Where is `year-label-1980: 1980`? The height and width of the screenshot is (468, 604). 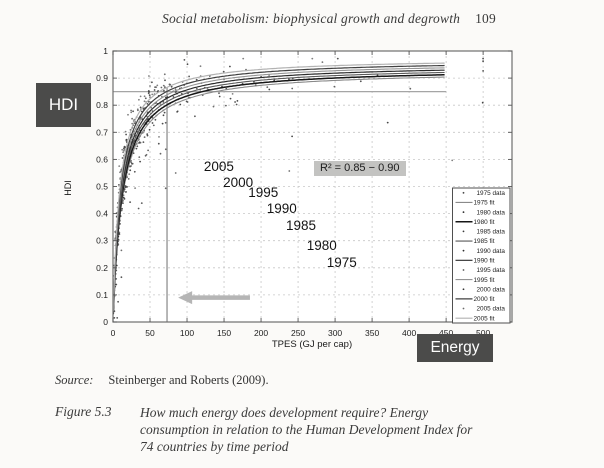 year-label-1980: 1980 is located at coordinates (322, 245).